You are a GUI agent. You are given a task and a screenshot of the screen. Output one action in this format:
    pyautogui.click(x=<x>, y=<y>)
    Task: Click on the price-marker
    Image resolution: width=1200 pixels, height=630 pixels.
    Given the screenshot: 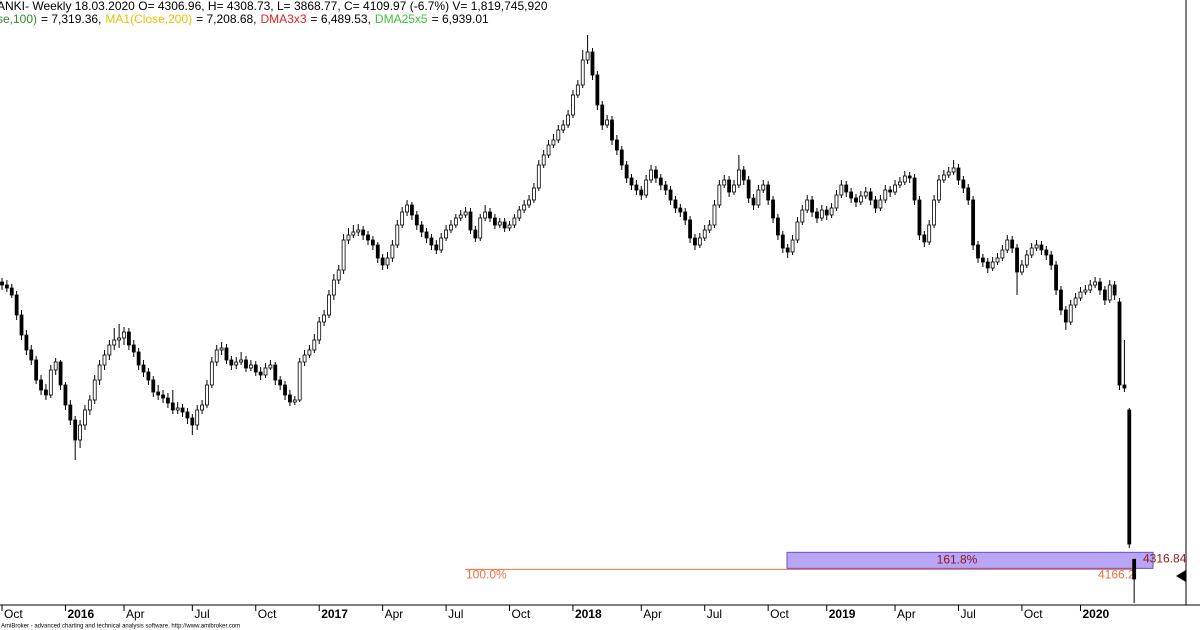 What is the action you would take?
    pyautogui.click(x=1181, y=576)
    